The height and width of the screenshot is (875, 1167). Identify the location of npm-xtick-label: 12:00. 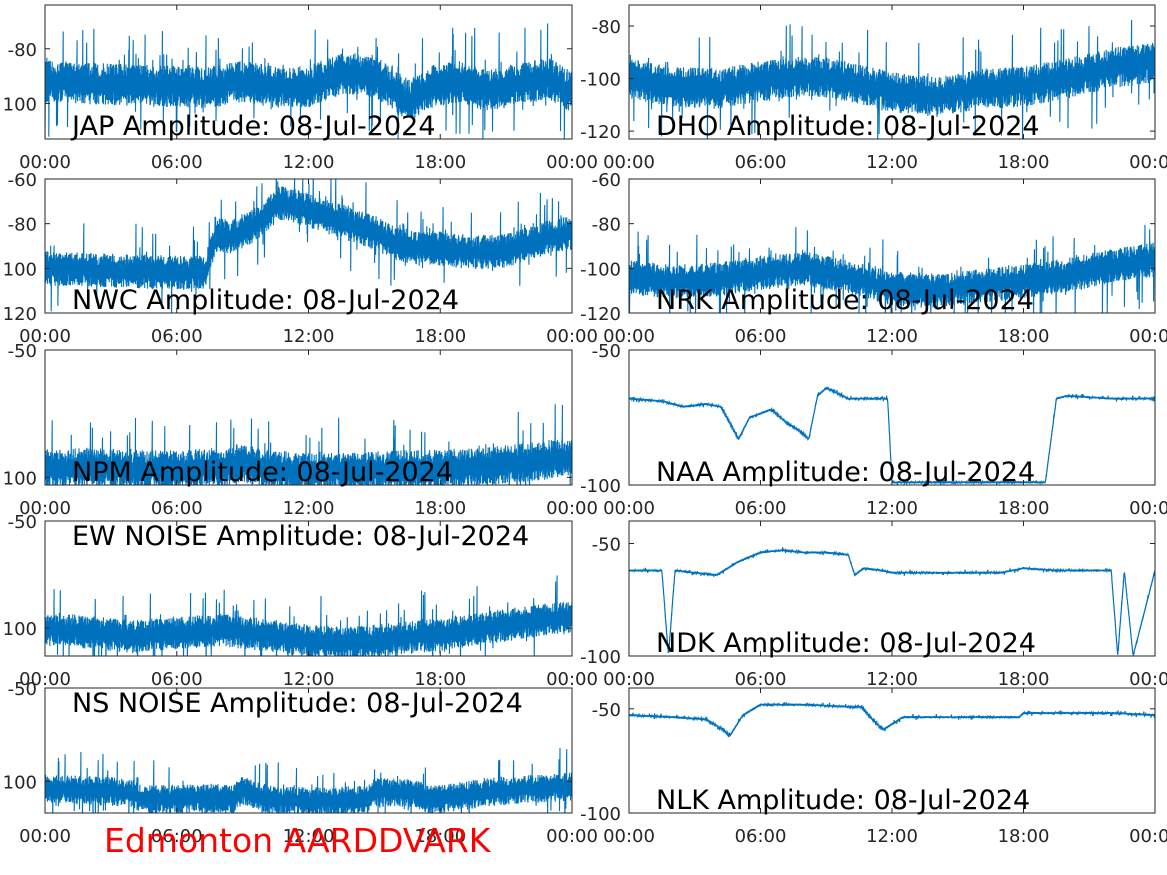
(309, 508).